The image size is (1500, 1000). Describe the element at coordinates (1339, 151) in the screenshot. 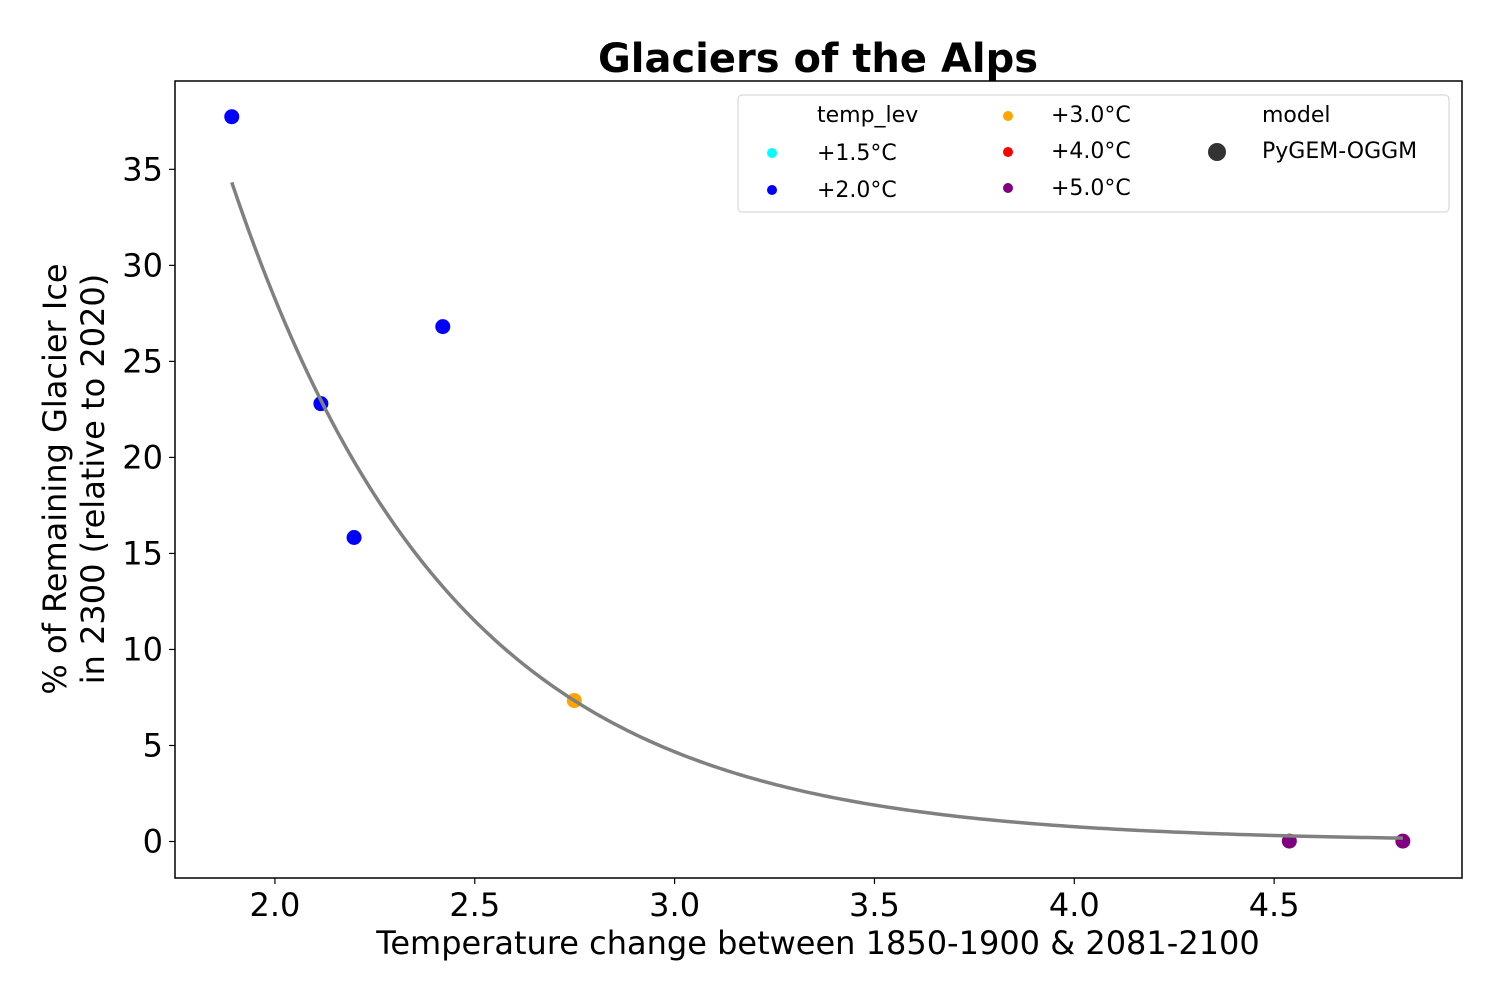

I see `legend-label: PyGEM-OGGM` at that location.